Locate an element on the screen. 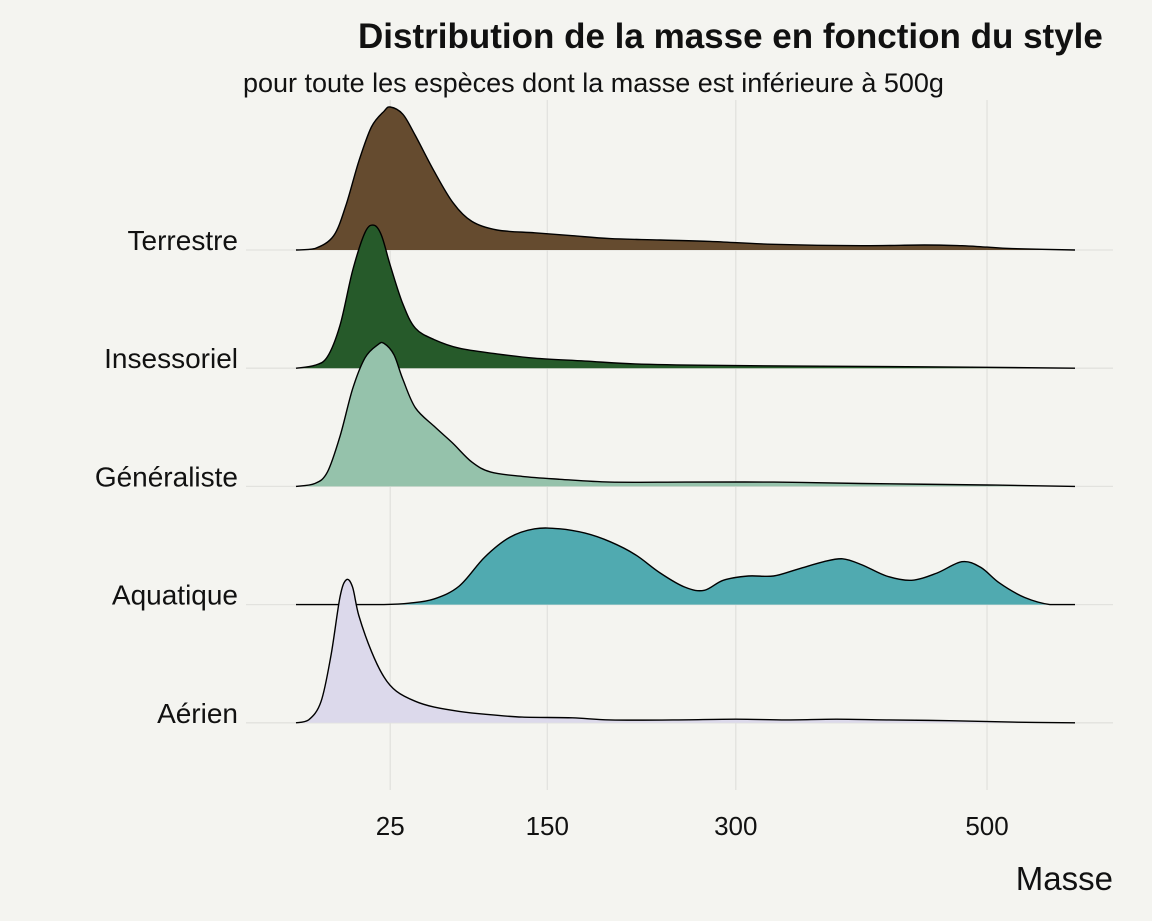  category-label: Insessoriel is located at coordinates (171, 358).